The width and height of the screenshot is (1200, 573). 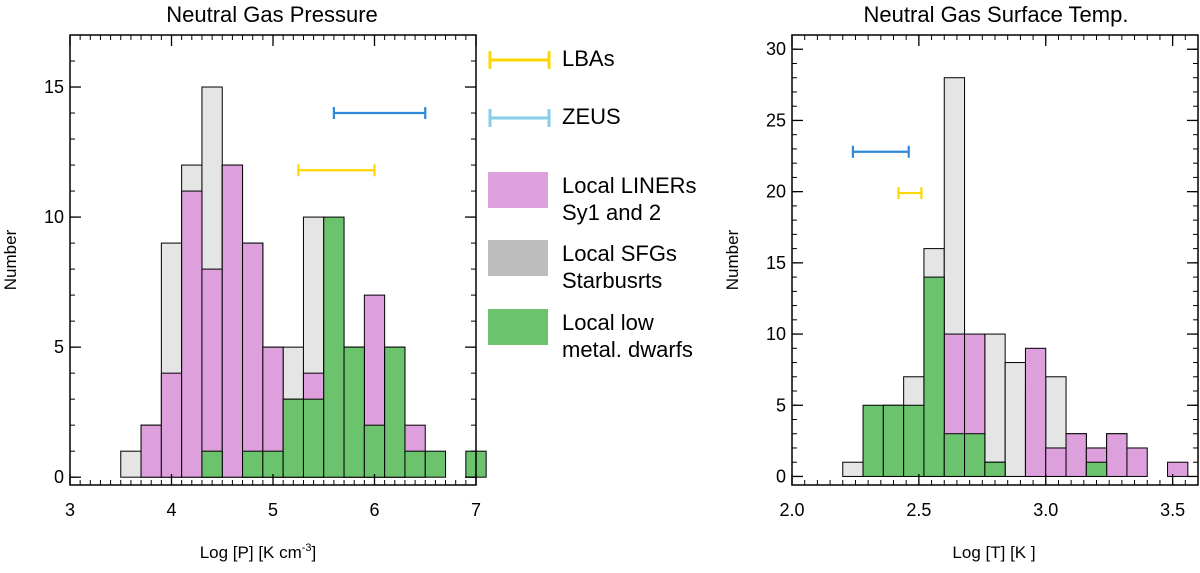 What do you see at coordinates (554, 116) in the screenshot?
I see `legend-item-zeus: ZEUS` at bounding box center [554, 116].